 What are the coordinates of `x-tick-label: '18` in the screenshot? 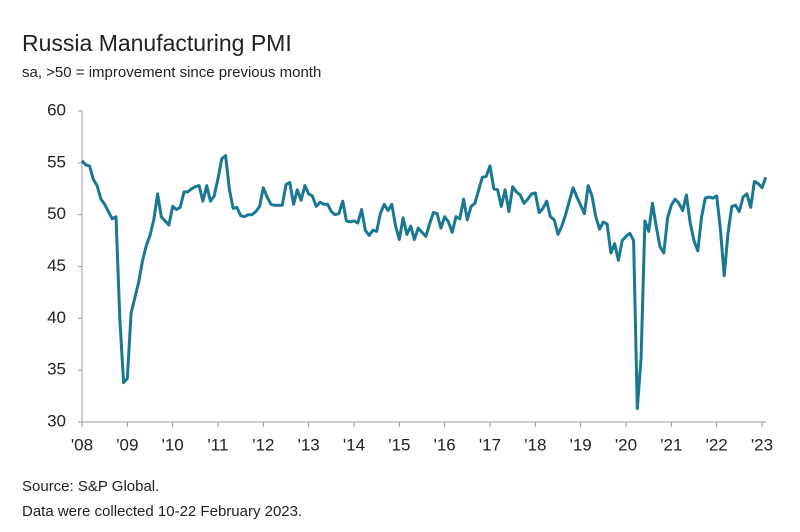 It's located at (535, 444).